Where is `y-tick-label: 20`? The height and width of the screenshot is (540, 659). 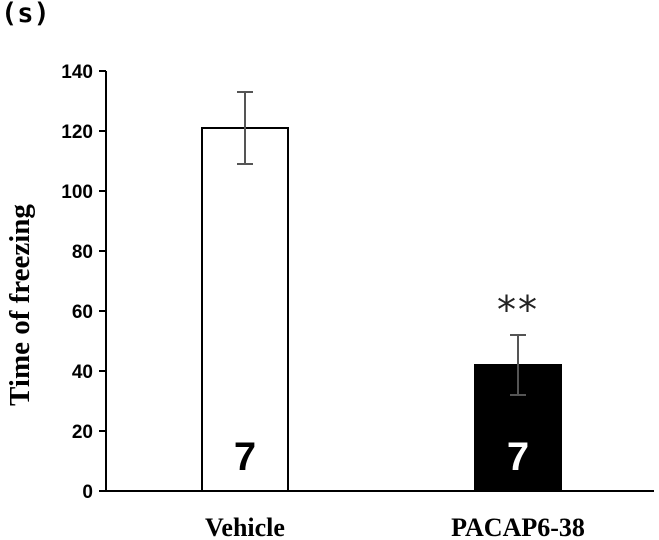
y-tick-label: 20 is located at coordinates (82, 432).